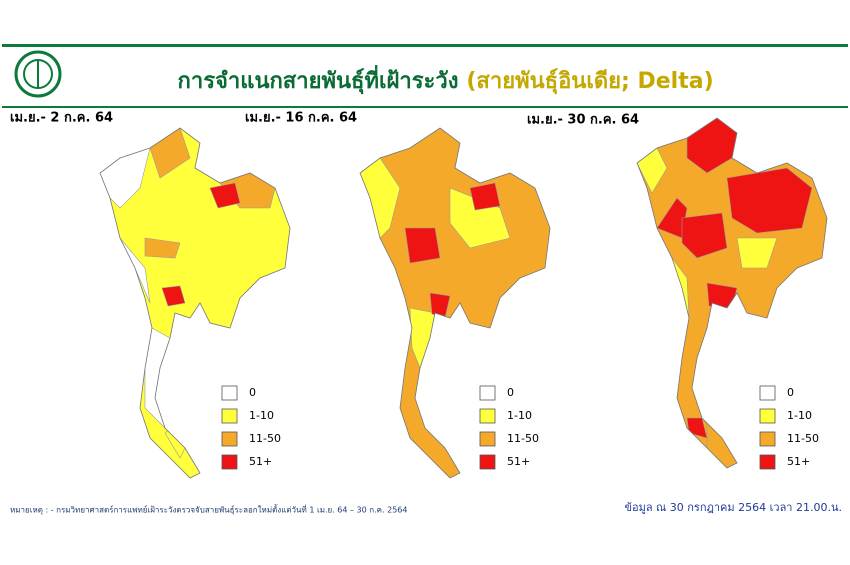 The width and height of the screenshot is (850, 565). Describe the element at coordinates (301, 118) in the screenshot. I see `map-date-label: เม.ย.- 16 ก.ค. 64` at that location.